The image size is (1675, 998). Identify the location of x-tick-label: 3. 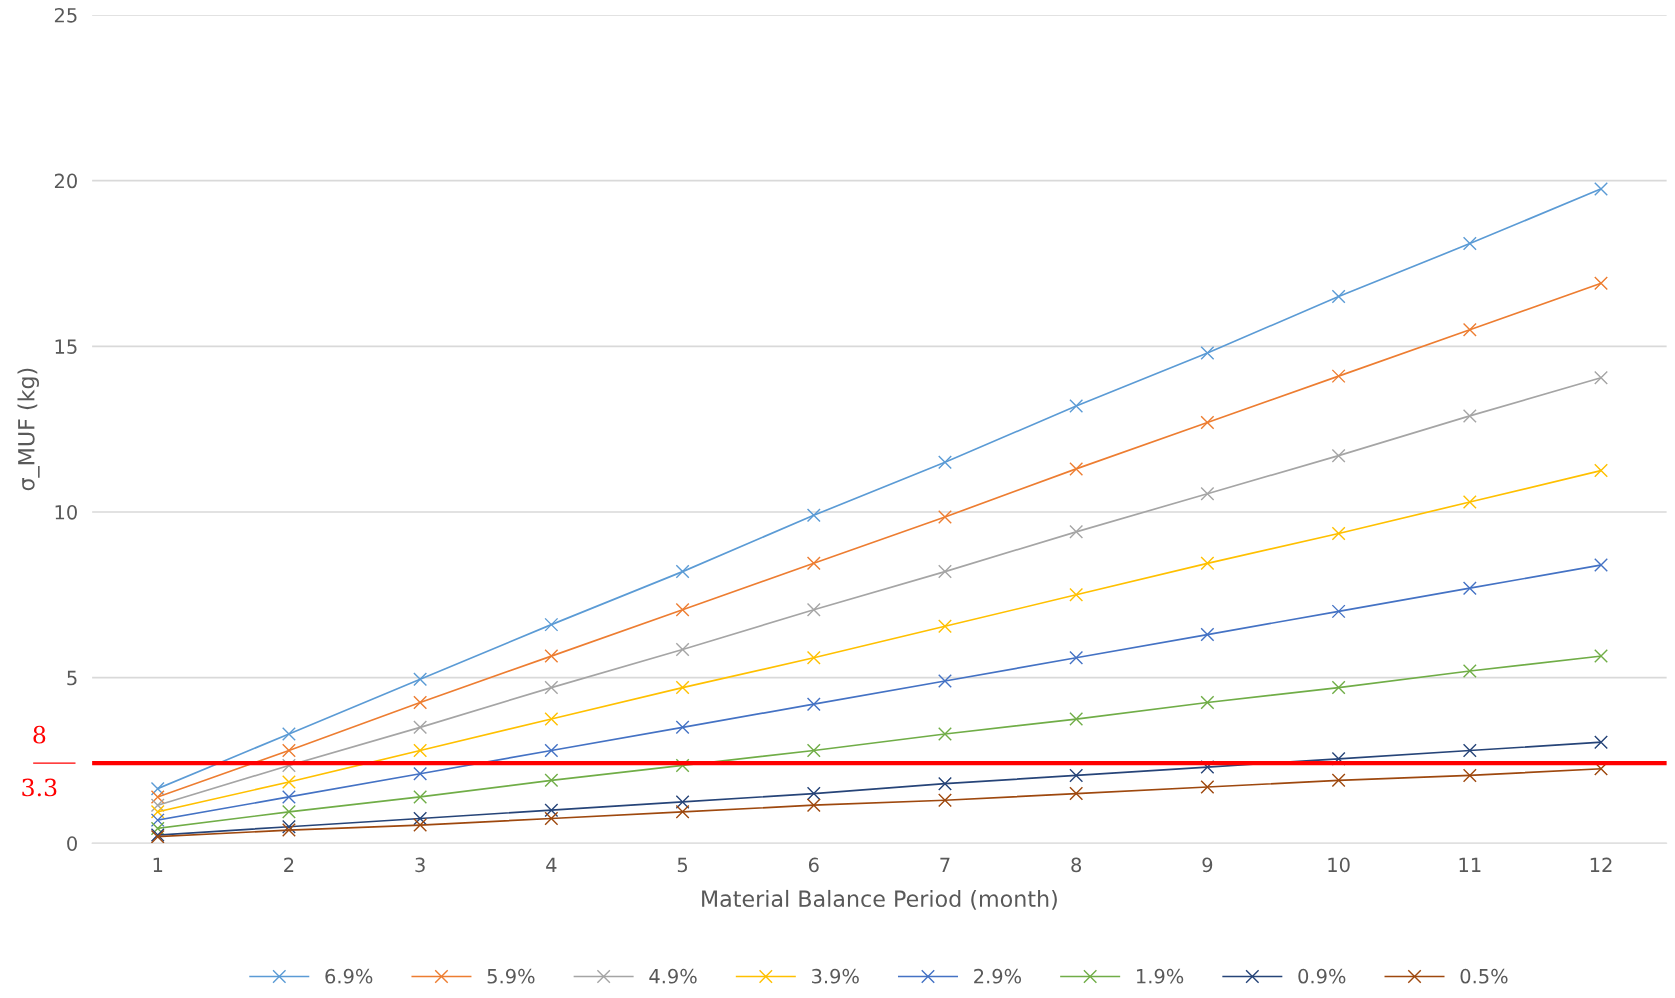
(420, 865).